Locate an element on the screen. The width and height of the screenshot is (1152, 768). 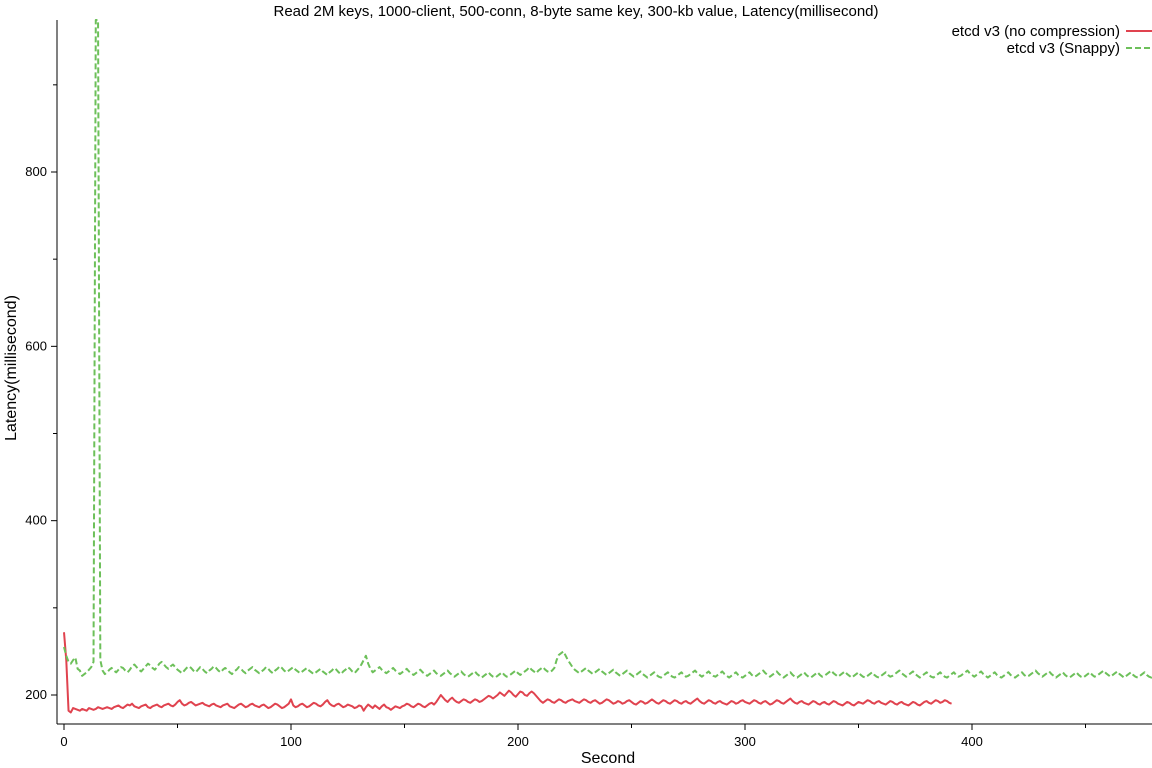
y-tick-label: 400 is located at coordinates (36, 520).